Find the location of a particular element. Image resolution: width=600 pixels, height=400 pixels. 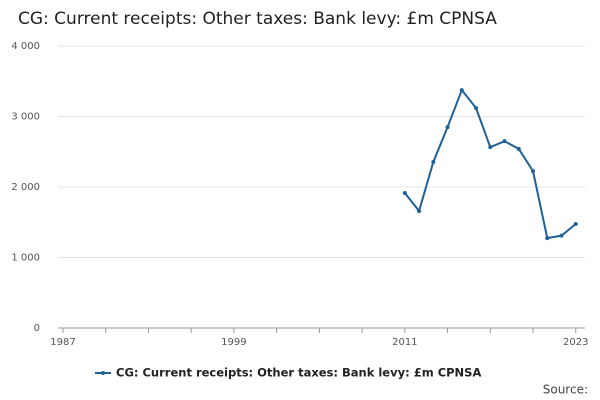

y-tick-label: 0 is located at coordinates (37, 328).